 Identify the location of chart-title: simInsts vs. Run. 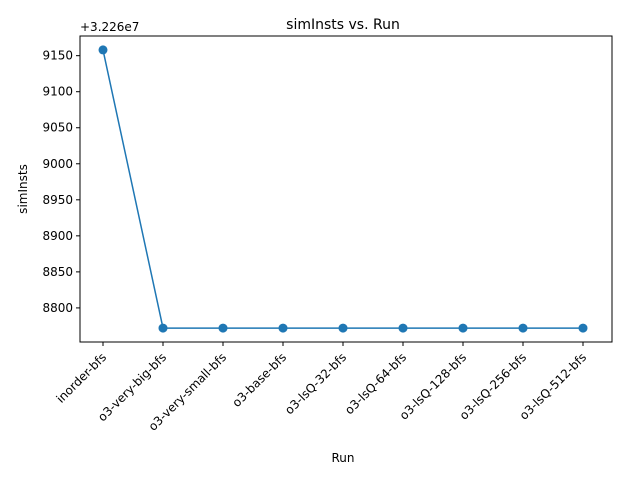
(343, 25).